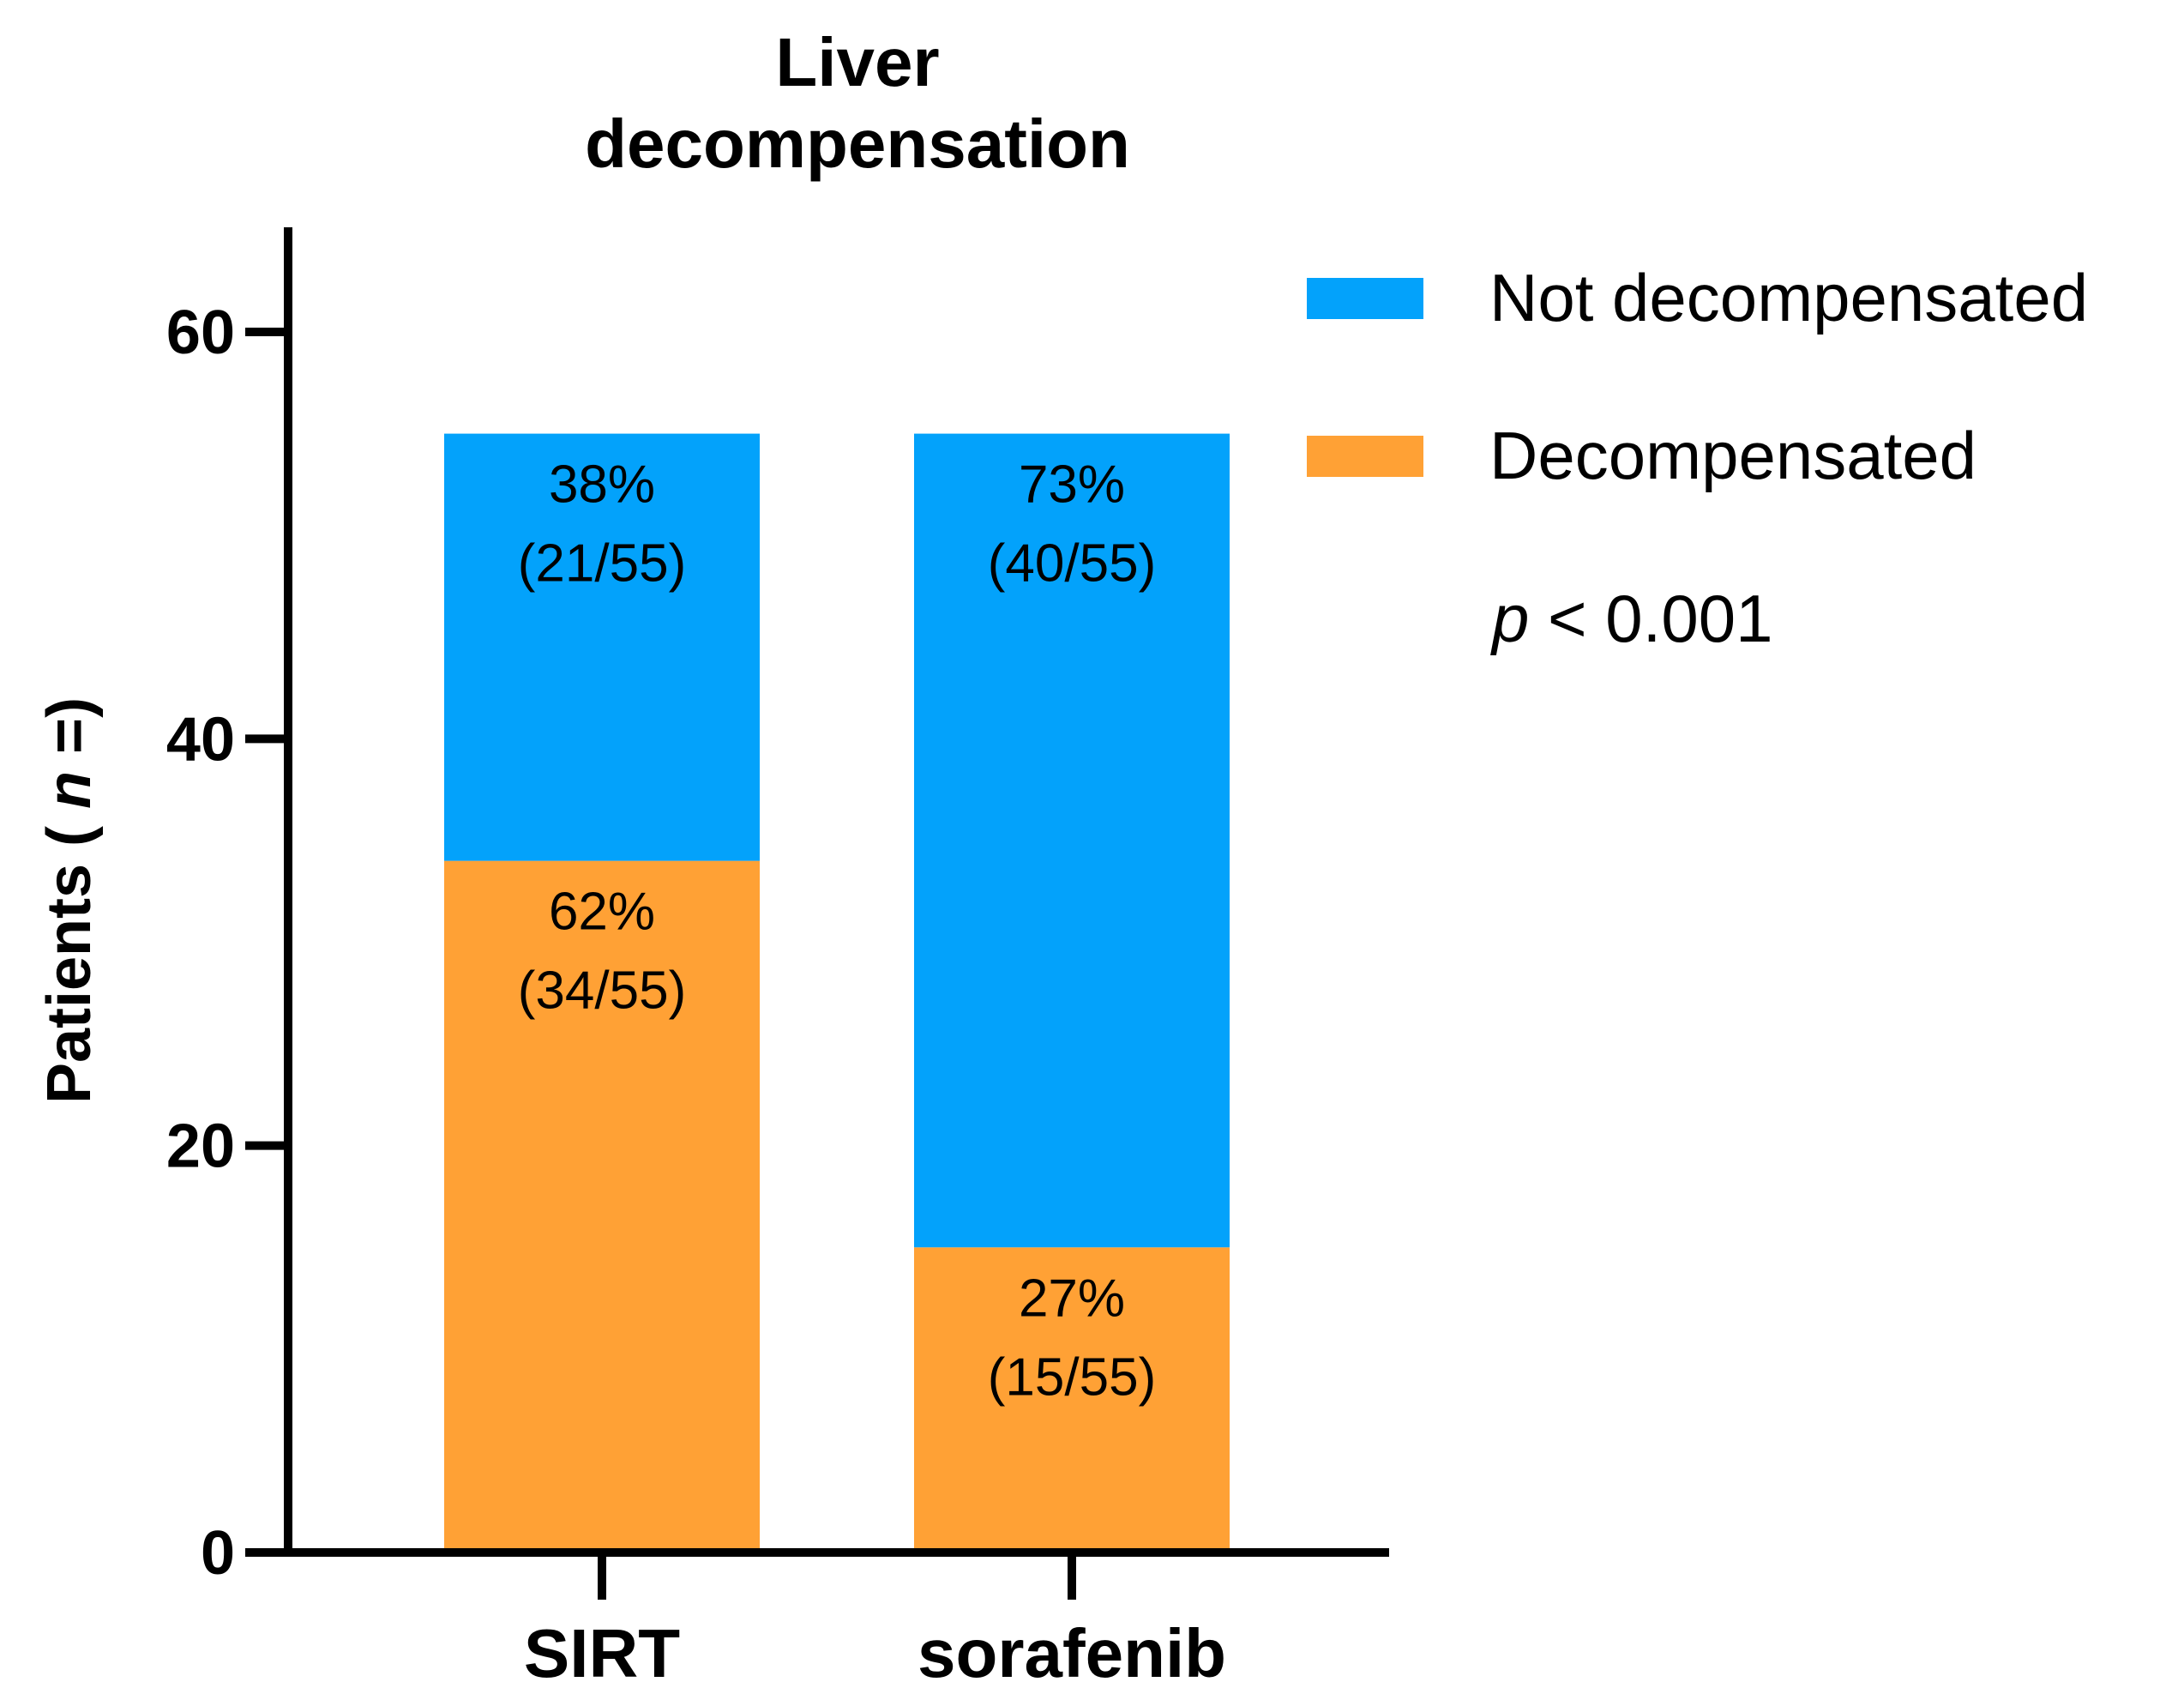  I want to click on data-label: 38%, so click(602, 485).